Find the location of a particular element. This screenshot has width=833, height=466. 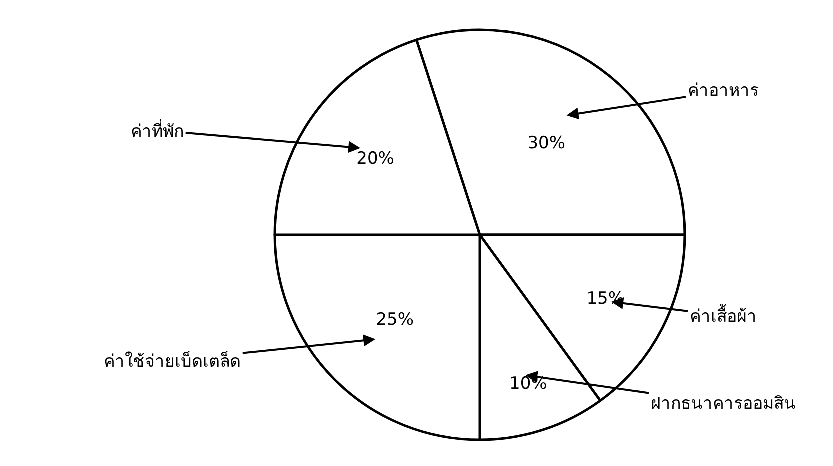

data-label: 25% is located at coordinates (395, 320).